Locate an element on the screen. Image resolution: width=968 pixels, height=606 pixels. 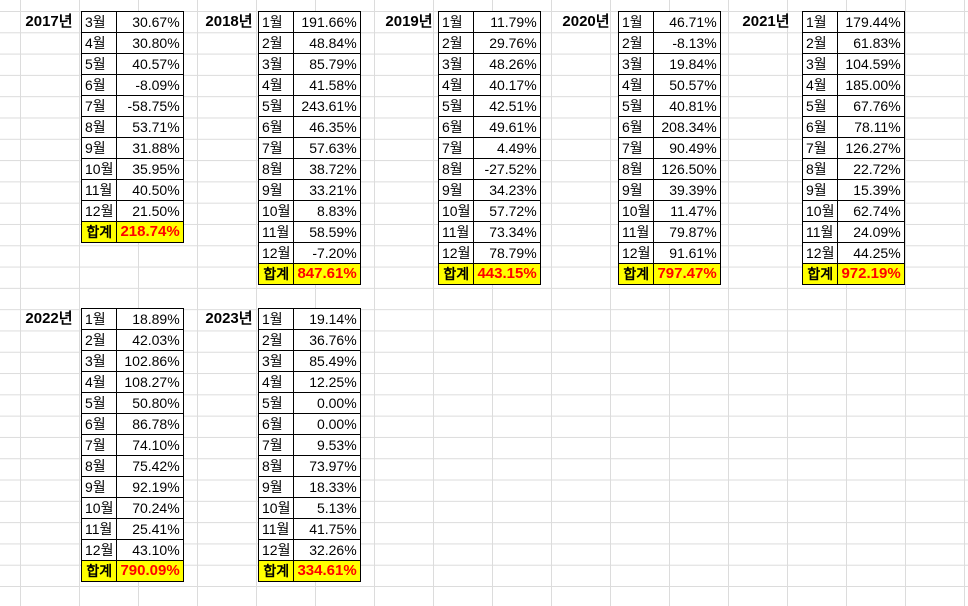
return-value-cell: -8.13% is located at coordinates (687, 43).